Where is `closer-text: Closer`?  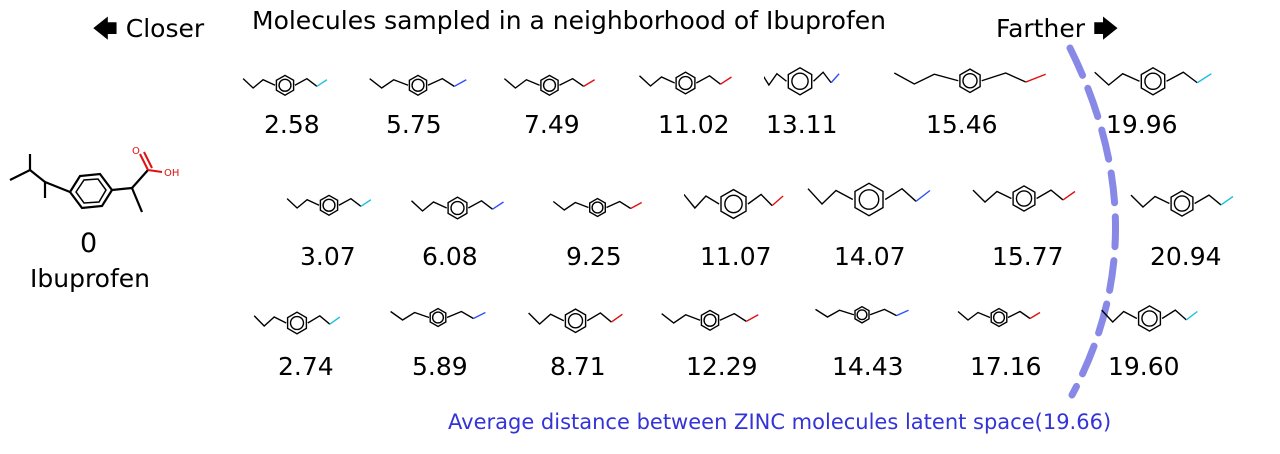
closer-text: Closer is located at coordinates (165, 28).